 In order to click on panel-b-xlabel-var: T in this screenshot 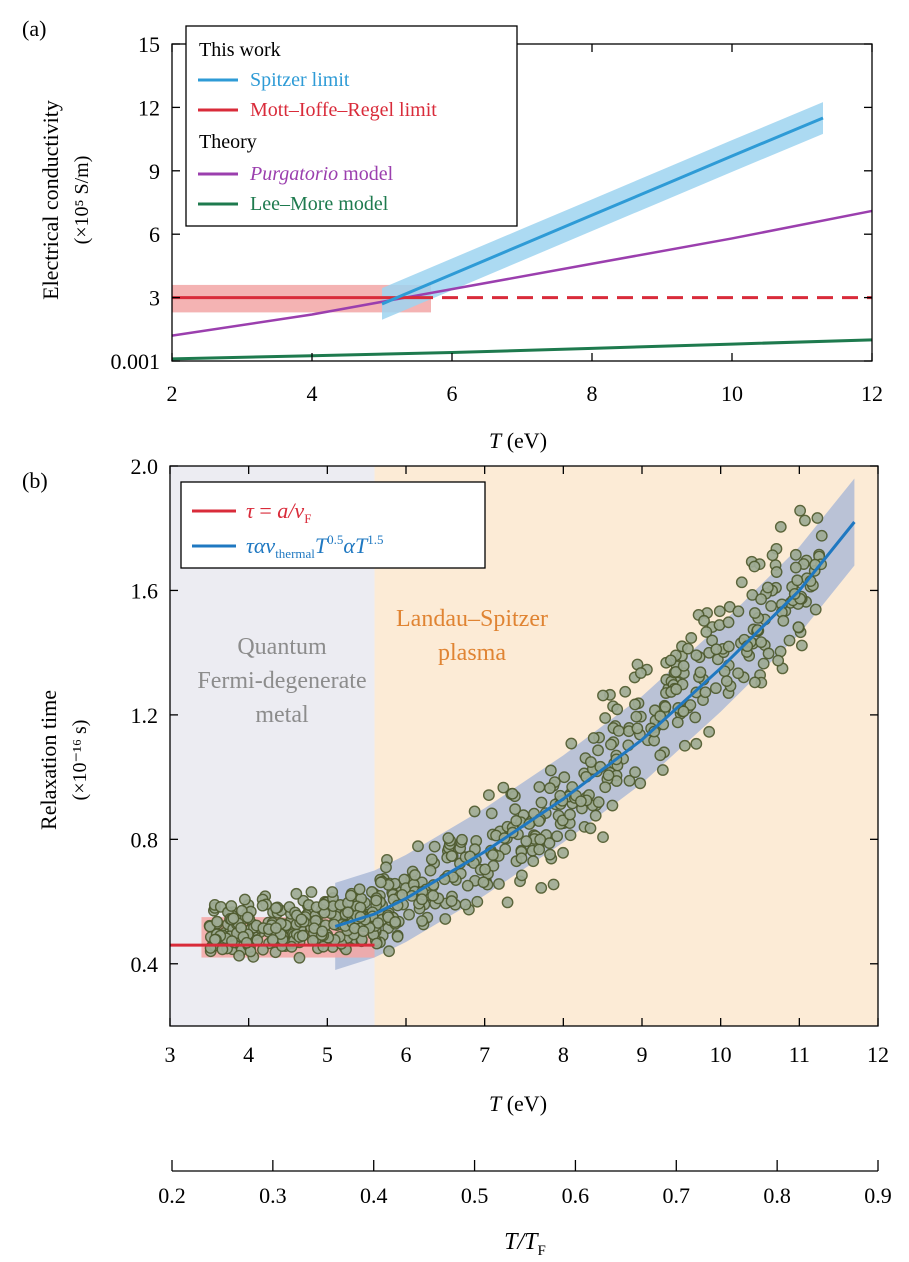, I will do `click(496, 1103)`.